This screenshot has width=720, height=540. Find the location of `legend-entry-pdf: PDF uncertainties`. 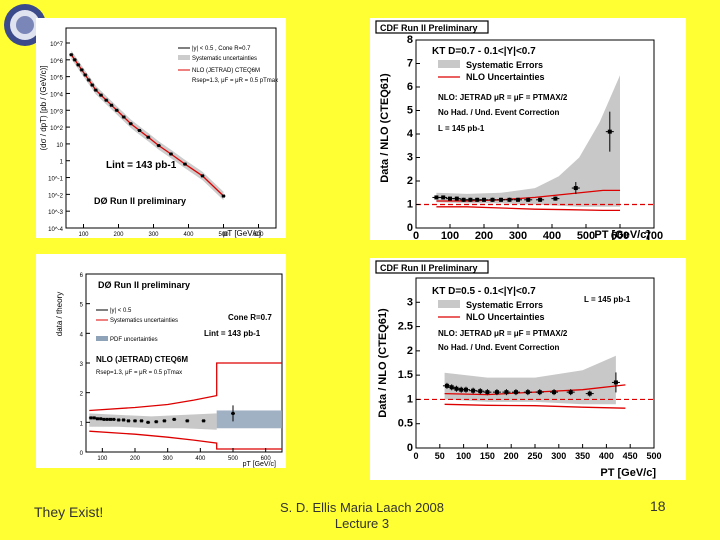

legend-entry-pdf: PDF uncertainties is located at coordinates (134, 340).